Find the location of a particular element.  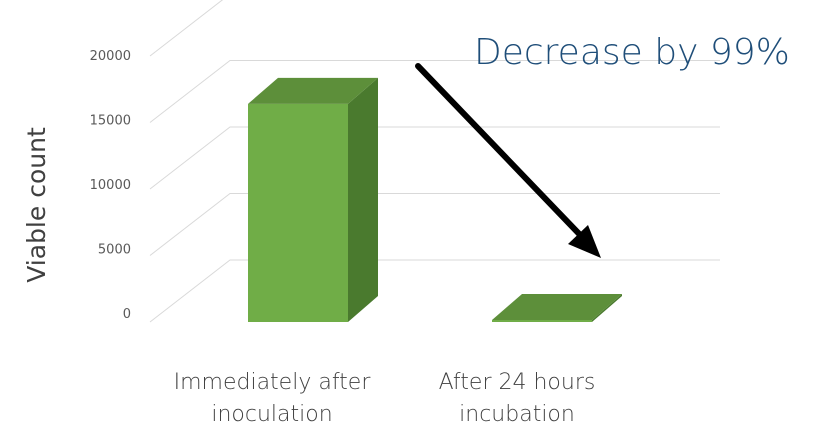

y-tick-label: 20000 is located at coordinates (110, 56).